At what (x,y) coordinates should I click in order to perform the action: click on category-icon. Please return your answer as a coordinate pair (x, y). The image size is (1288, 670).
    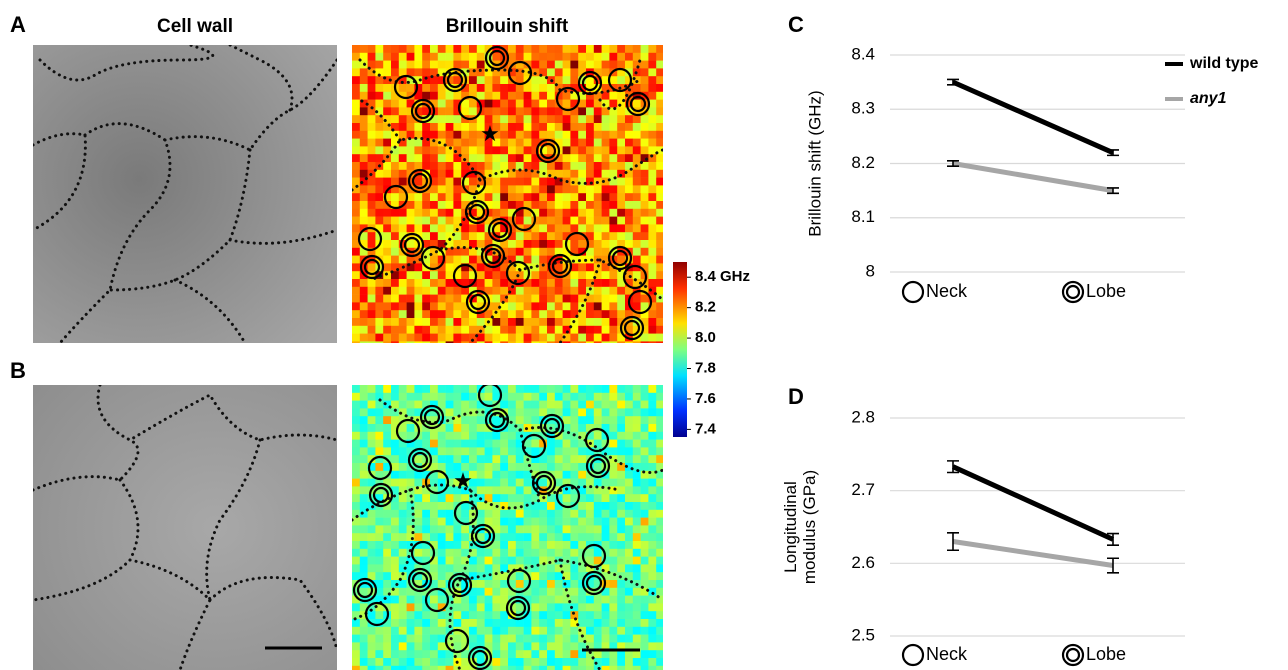
    Looking at the image, I should click on (1073, 292).